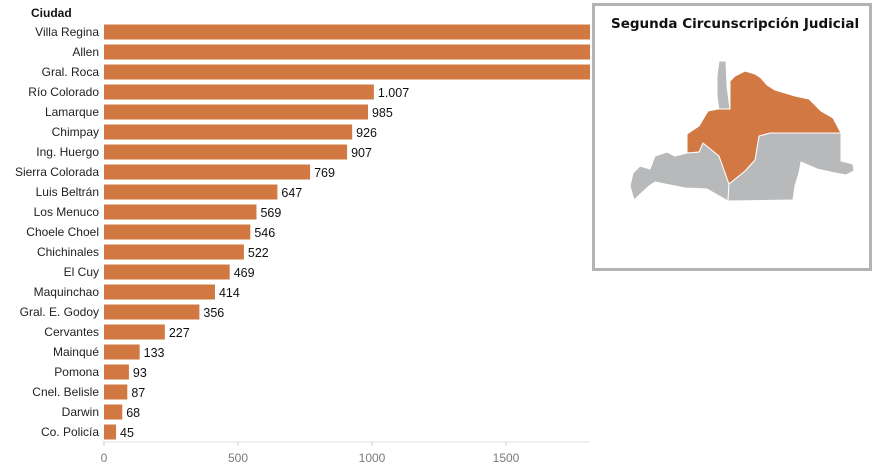 The height and width of the screenshot is (475, 883). Describe the element at coordinates (258, 253) in the screenshot. I see `data-label: 522` at that location.